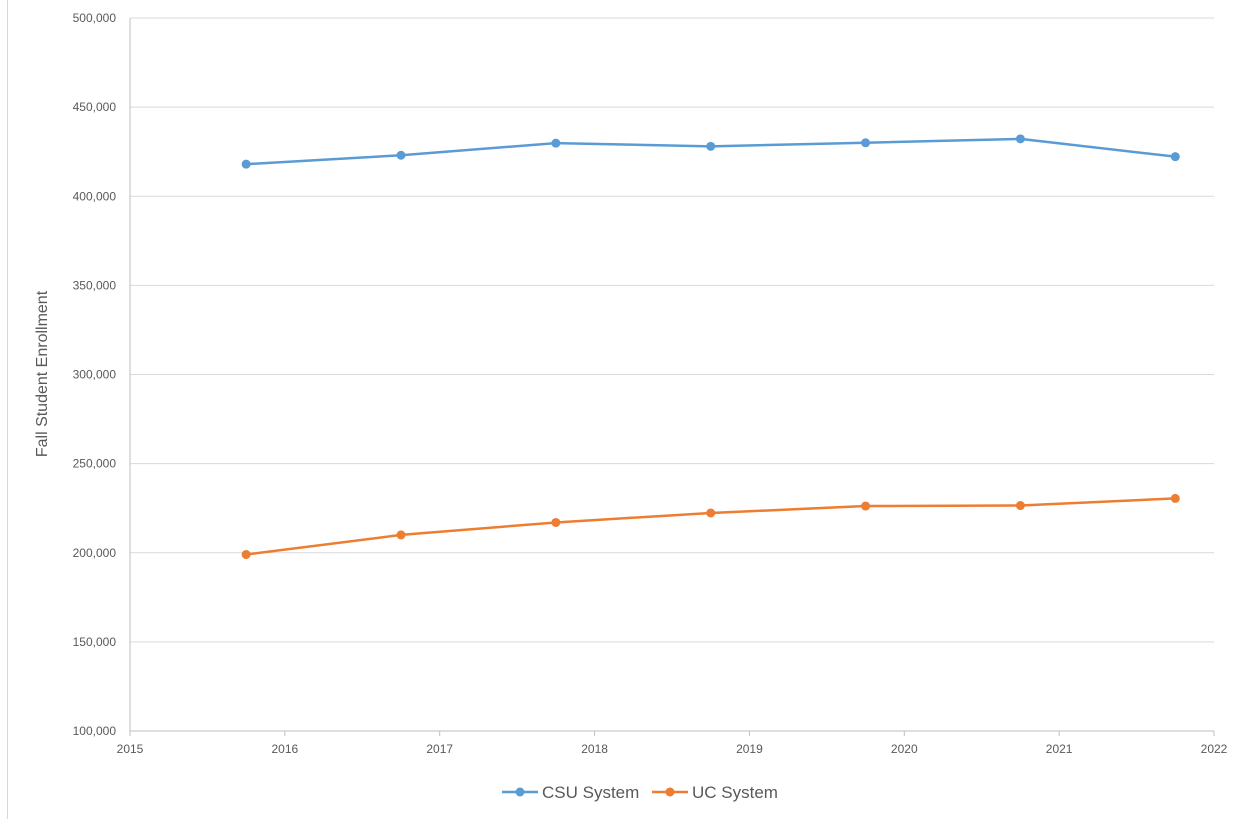 This screenshot has width=1250, height=824. Describe the element at coordinates (95, 107) in the screenshot. I see `y-tick-label: 450,000` at that location.